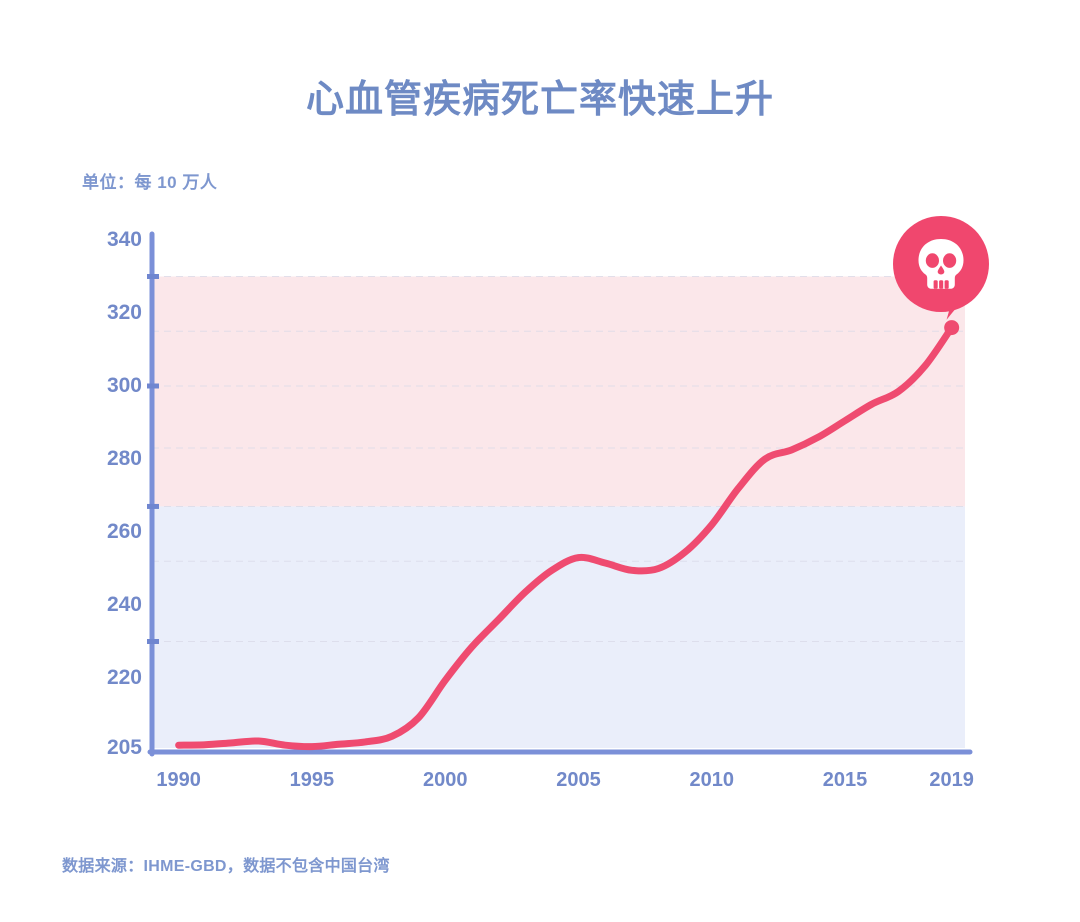 This screenshot has height=922, width=1080. What do you see at coordinates (712, 780) in the screenshot?
I see `x-axis-tick-label: 2010` at bounding box center [712, 780].